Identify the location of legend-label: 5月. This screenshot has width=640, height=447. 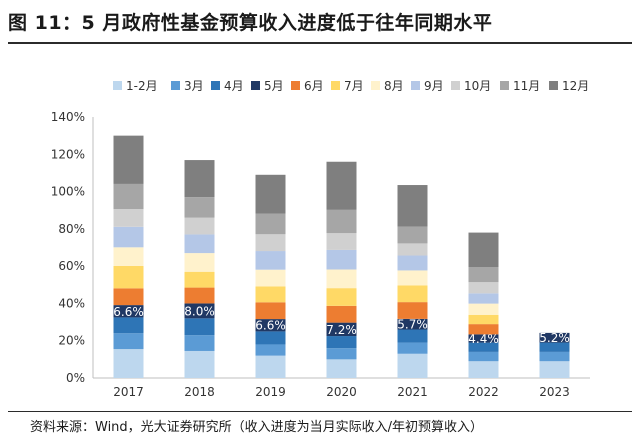
(274, 86).